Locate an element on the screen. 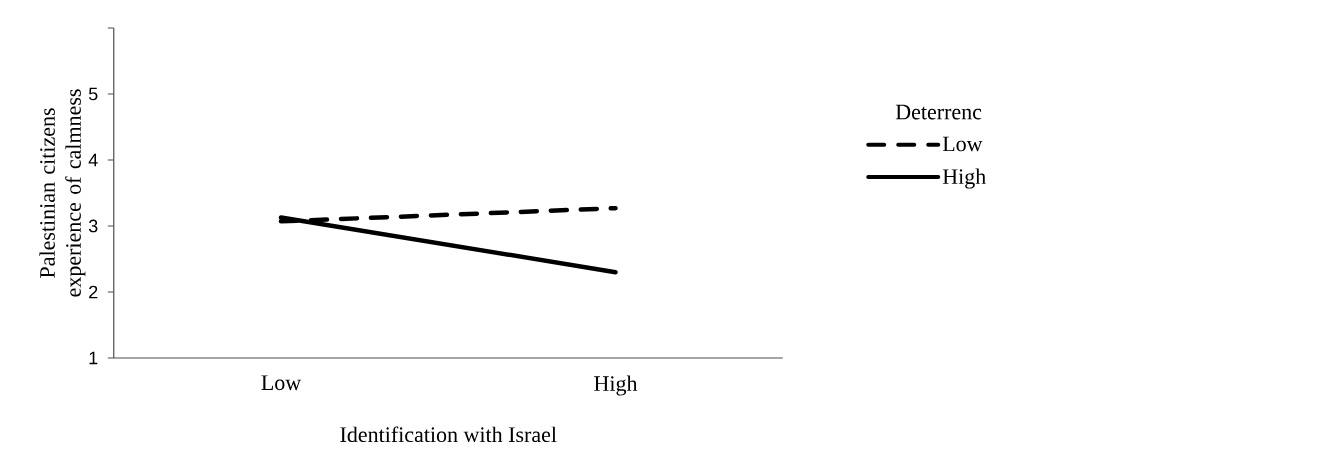 The image size is (1340, 470). y-tick-label: 3 is located at coordinates (93, 226).